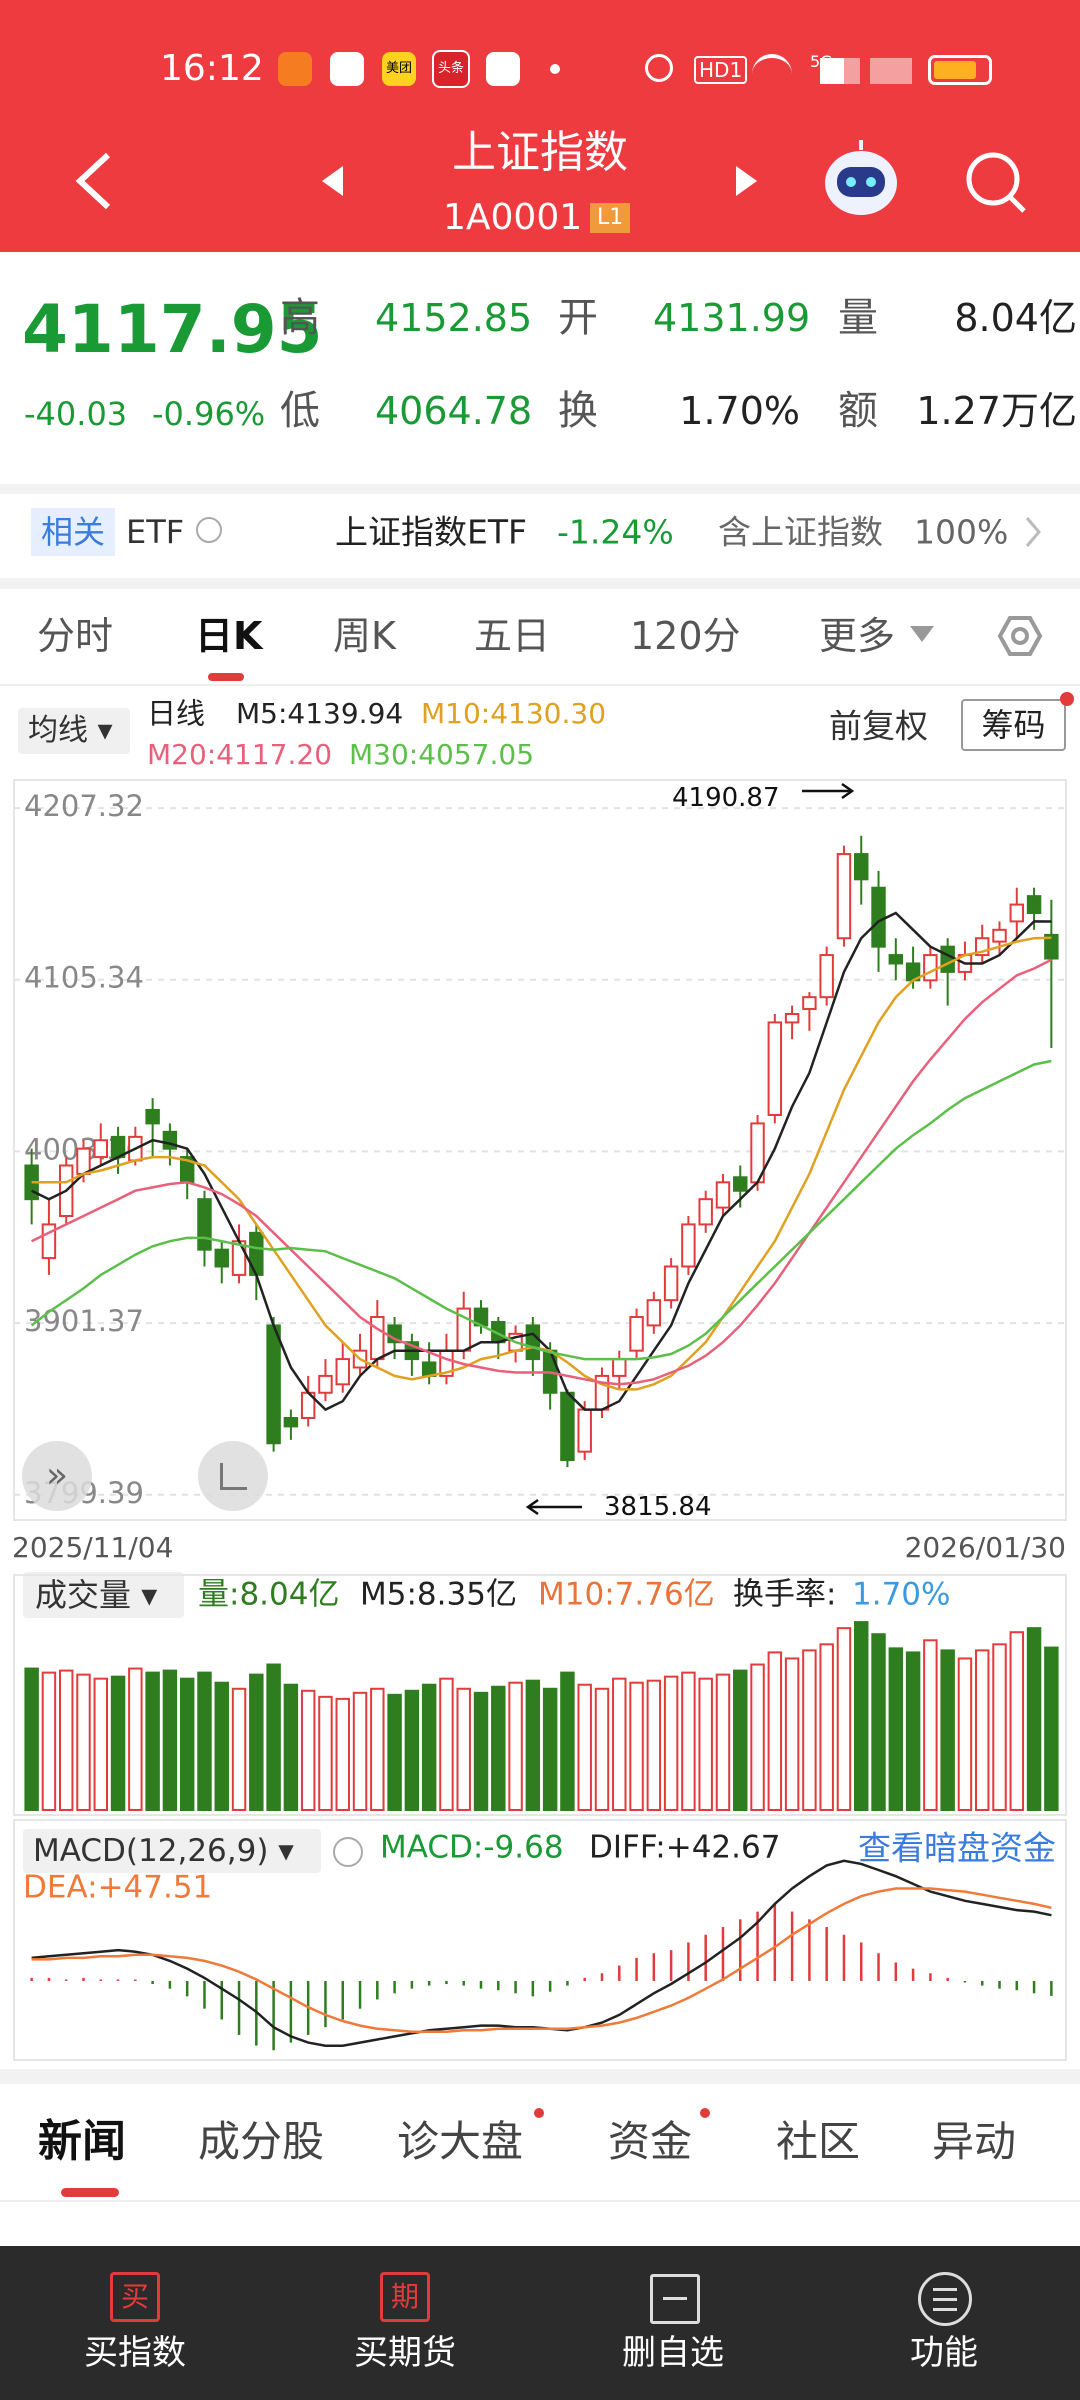 The height and width of the screenshot is (2400, 1080). I want to click on tab: 五日, so click(512, 636).